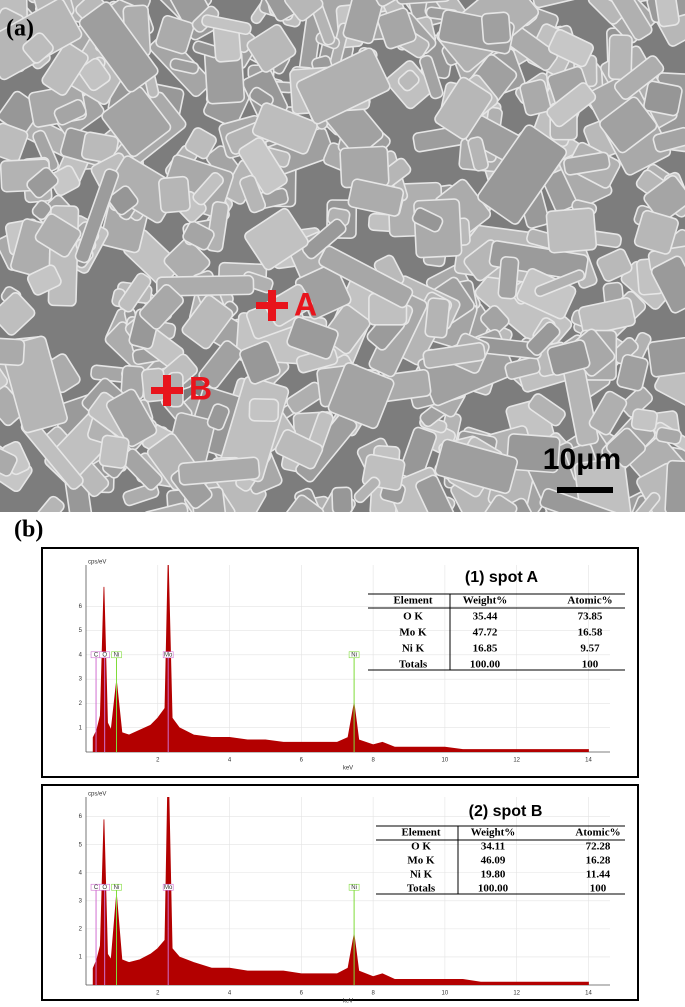  What do you see at coordinates (516, 994) in the screenshot?
I see `x-tick-label: 12` at bounding box center [516, 994].